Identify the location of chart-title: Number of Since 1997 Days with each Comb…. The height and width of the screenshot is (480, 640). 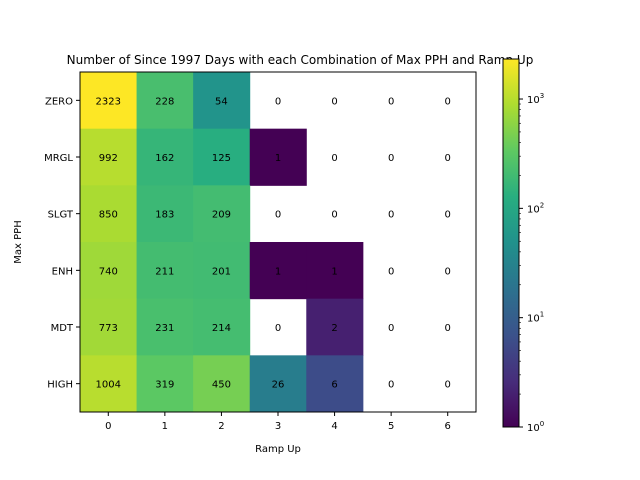
(300, 60).